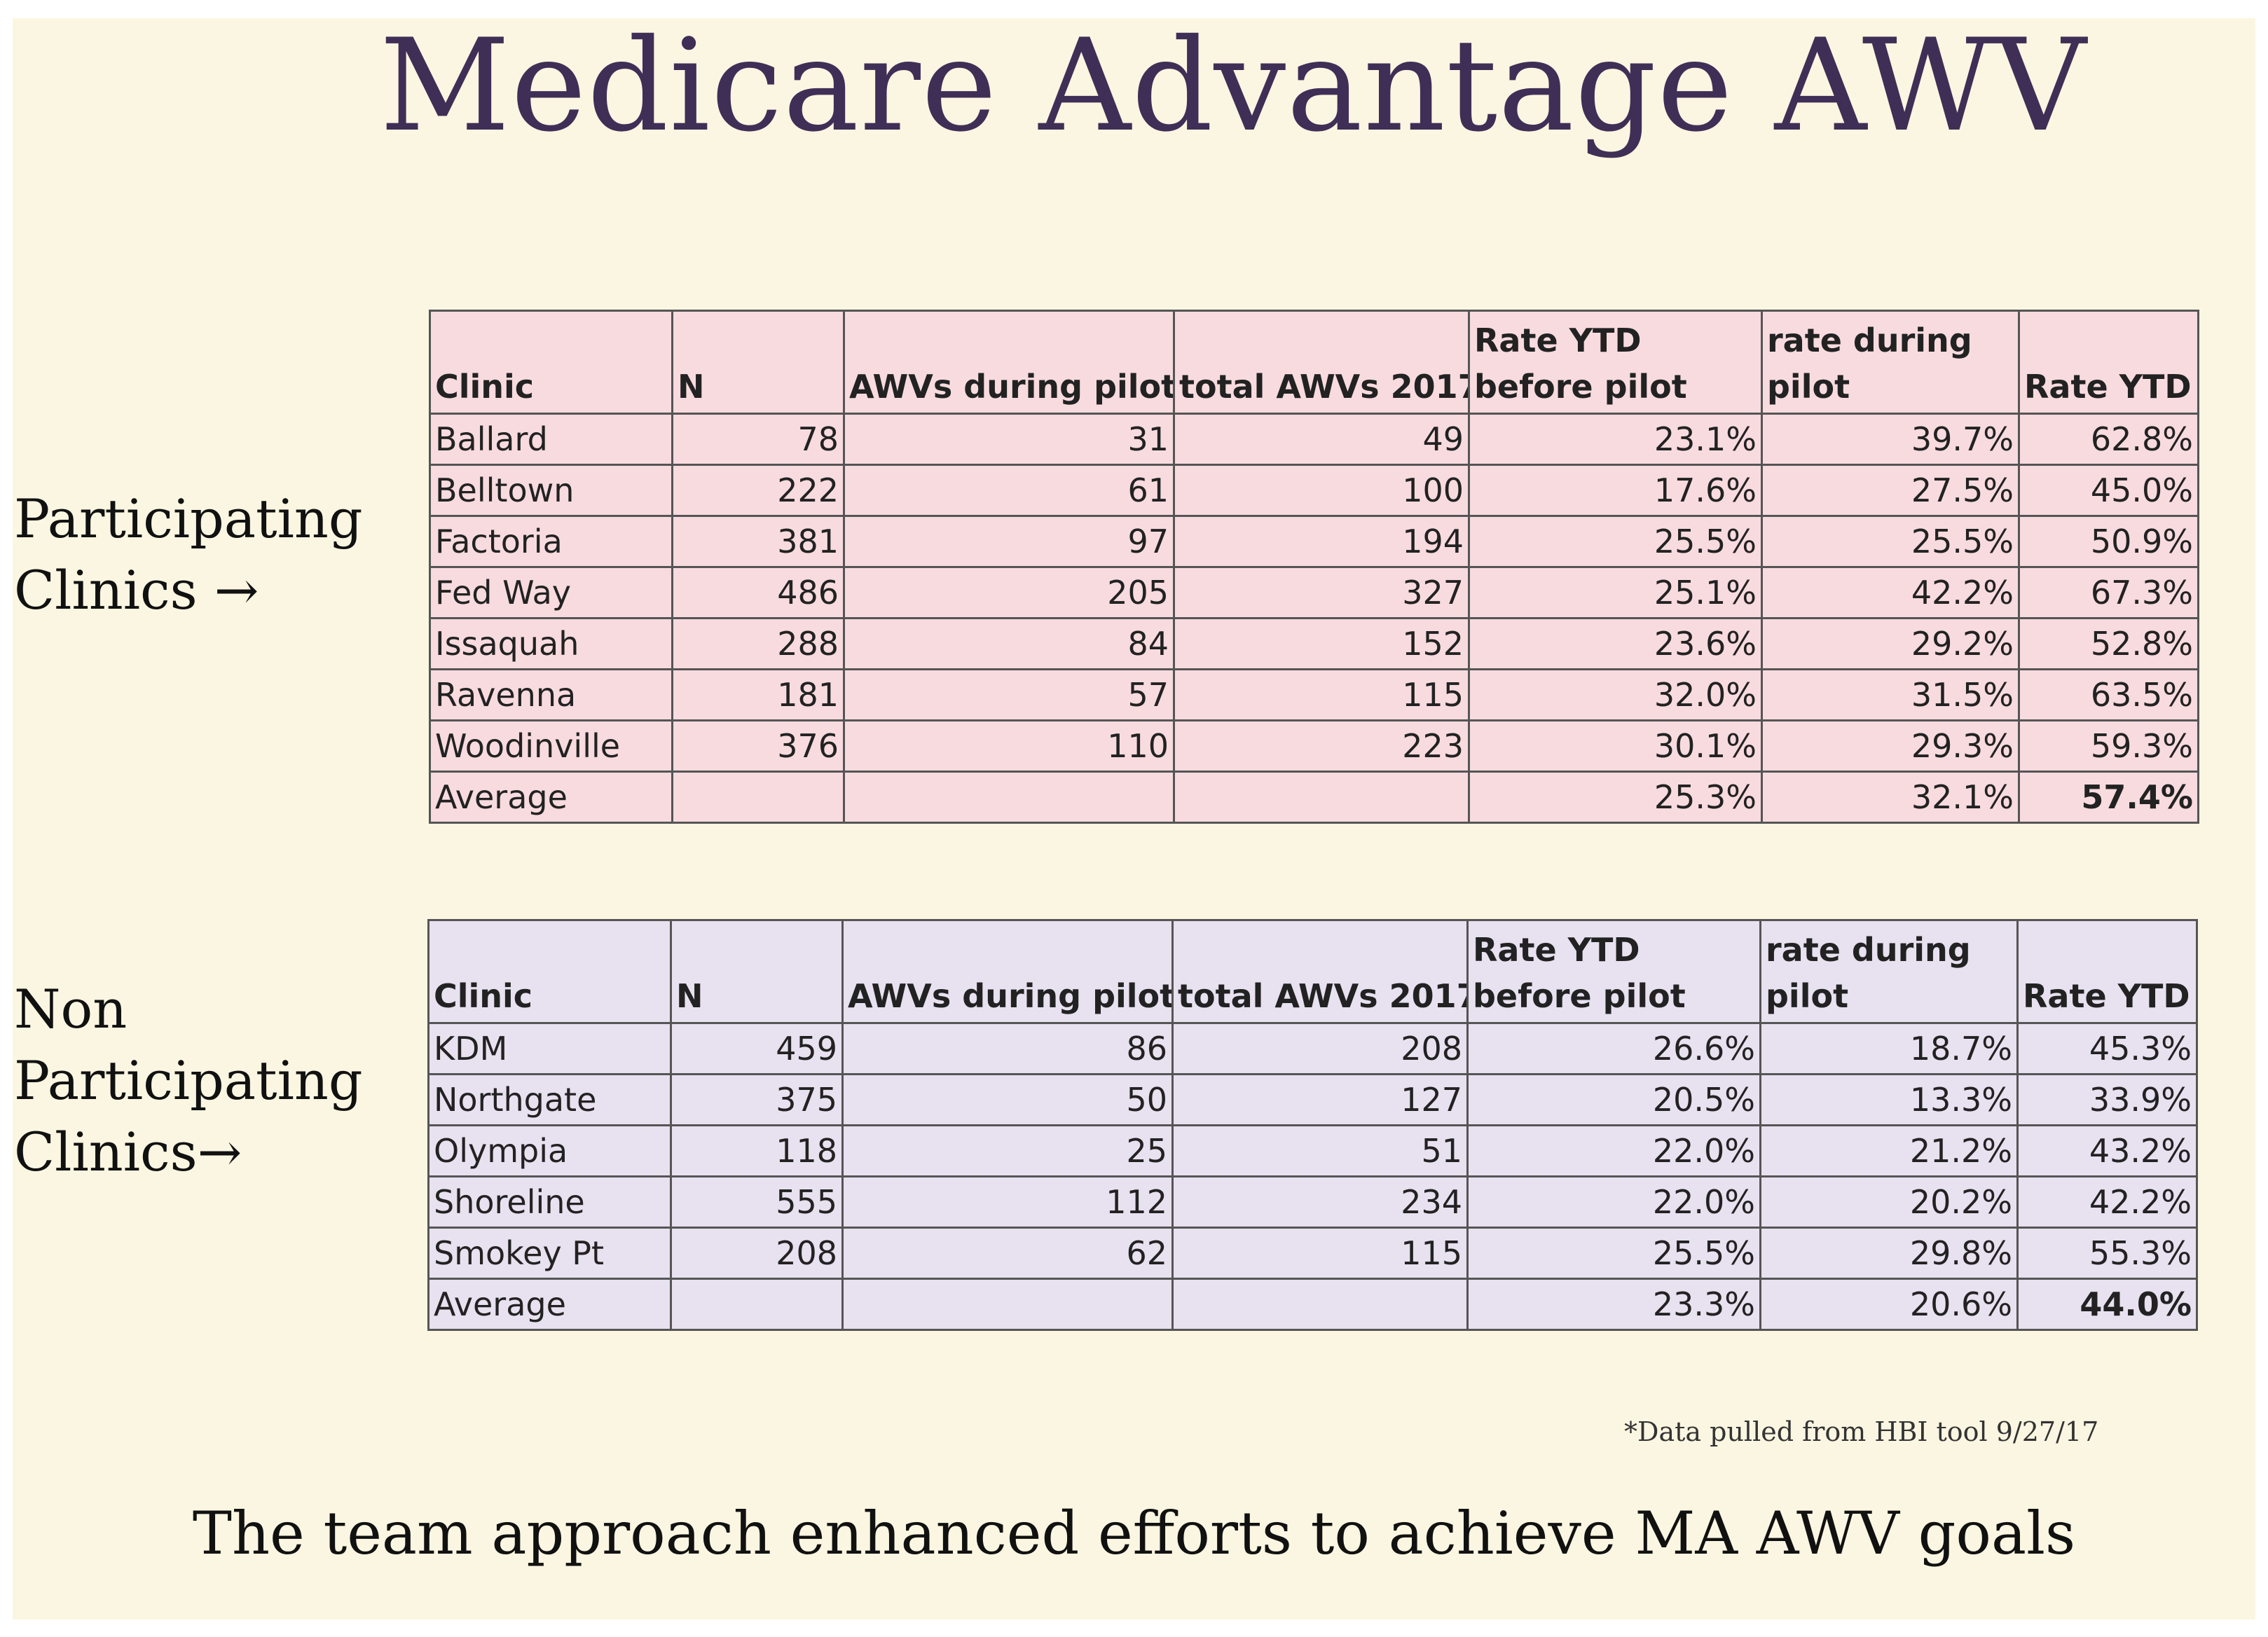 Image resolution: width=2268 pixels, height=1637 pixels. Describe the element at coordinates (1314, 541) in the screenshot. I see `table-row: Factoria 381 97 194 25.5% 25.5% 50.9%` at that location.